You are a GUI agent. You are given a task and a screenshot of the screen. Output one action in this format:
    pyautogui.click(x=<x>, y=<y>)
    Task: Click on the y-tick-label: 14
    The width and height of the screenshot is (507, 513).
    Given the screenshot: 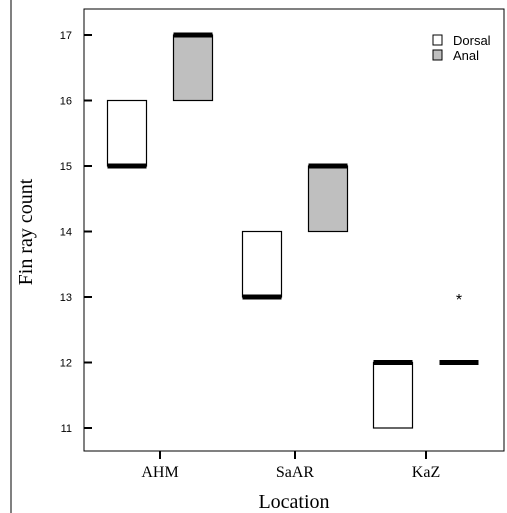 What is the action you would take?
    pyautogui.click(x=66, y=233)
    